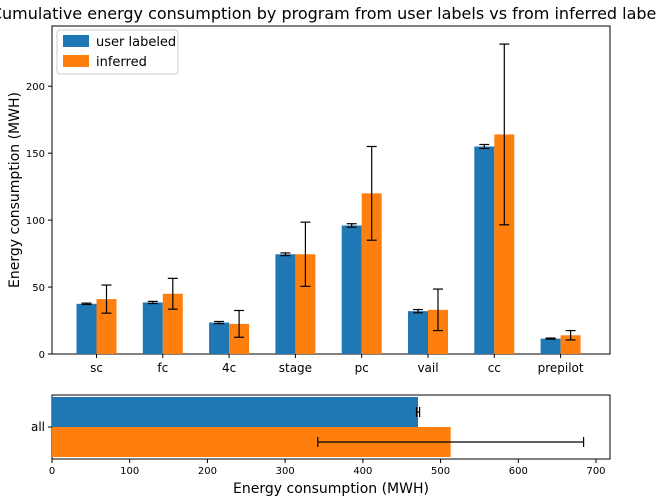 The width and height of the screenshot is (657, 502). I want to click on y-tick-label-50: 50, so click(38, 288).